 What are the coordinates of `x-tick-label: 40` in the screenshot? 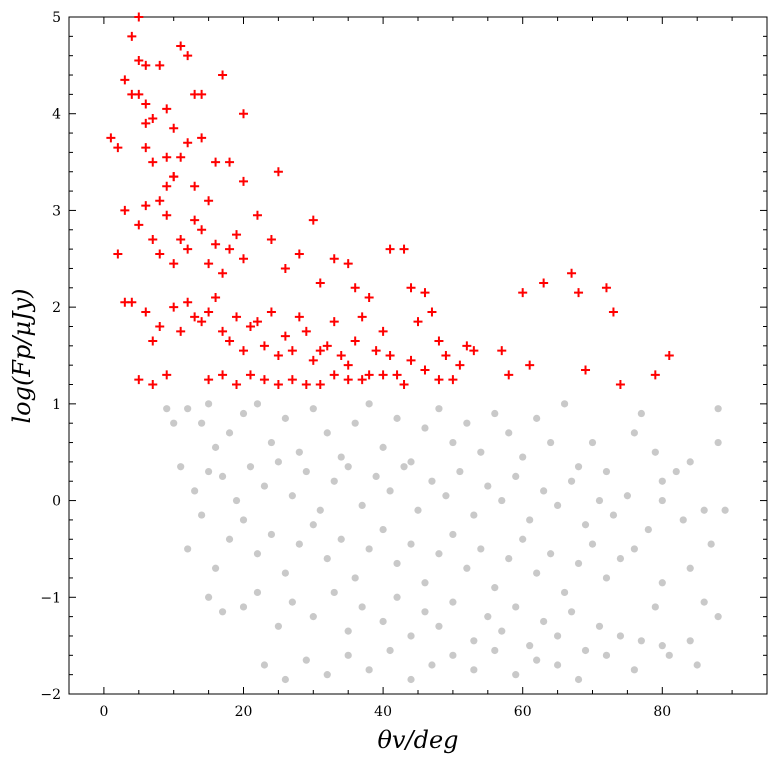 It's located at (383, 712).